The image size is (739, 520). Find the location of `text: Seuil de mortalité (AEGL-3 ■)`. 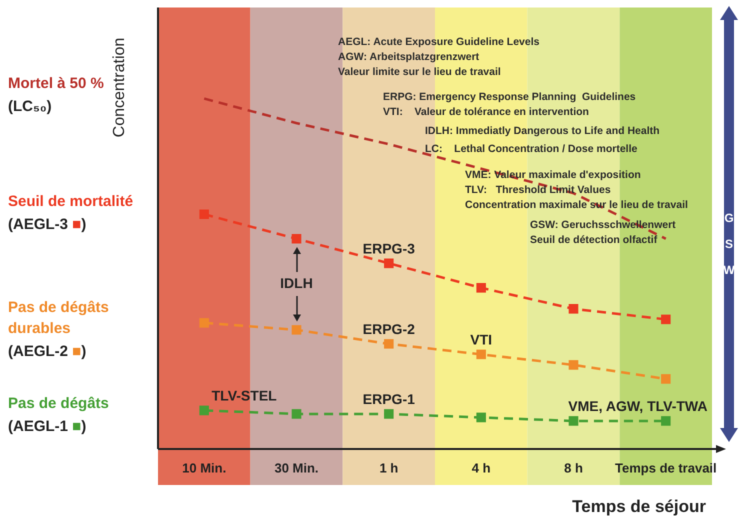

text: Seuil de mortalité (AEGL-3 ■) is located at coordinates (71, 213).